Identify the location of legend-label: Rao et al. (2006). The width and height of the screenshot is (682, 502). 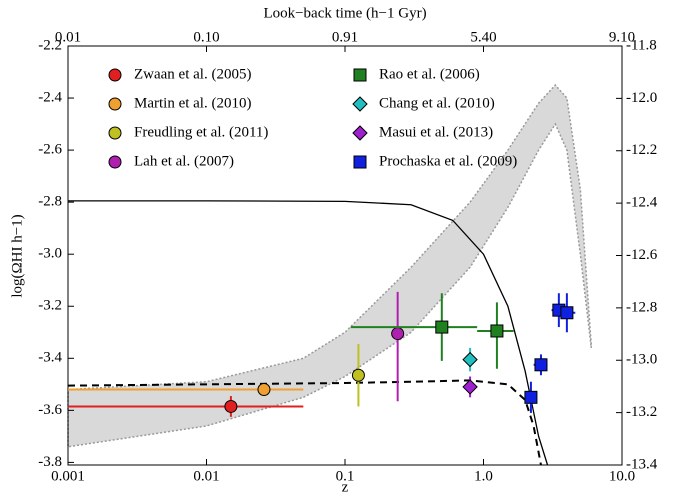
(429, 74).